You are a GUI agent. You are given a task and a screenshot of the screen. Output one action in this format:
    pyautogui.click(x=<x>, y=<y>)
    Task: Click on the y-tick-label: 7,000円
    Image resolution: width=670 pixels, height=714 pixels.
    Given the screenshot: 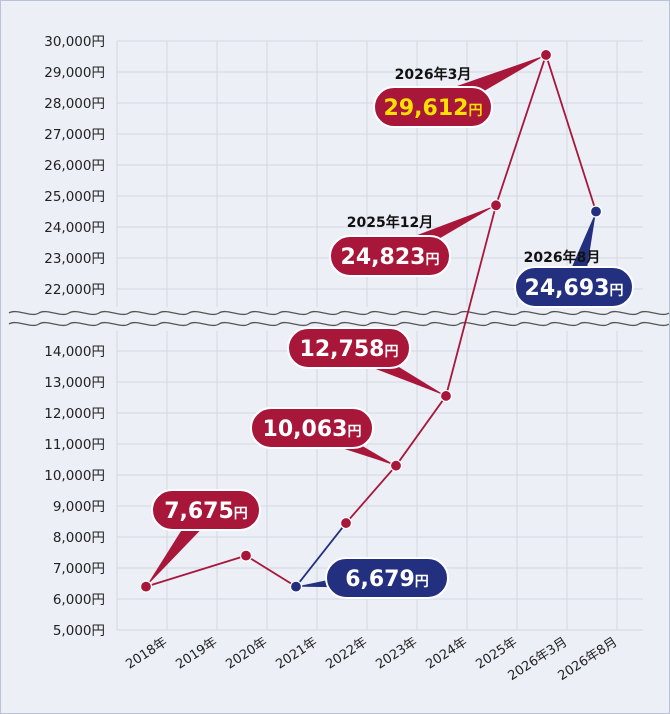 What is the action you would take?
    pyautogui.click(x=79, y=569)
    